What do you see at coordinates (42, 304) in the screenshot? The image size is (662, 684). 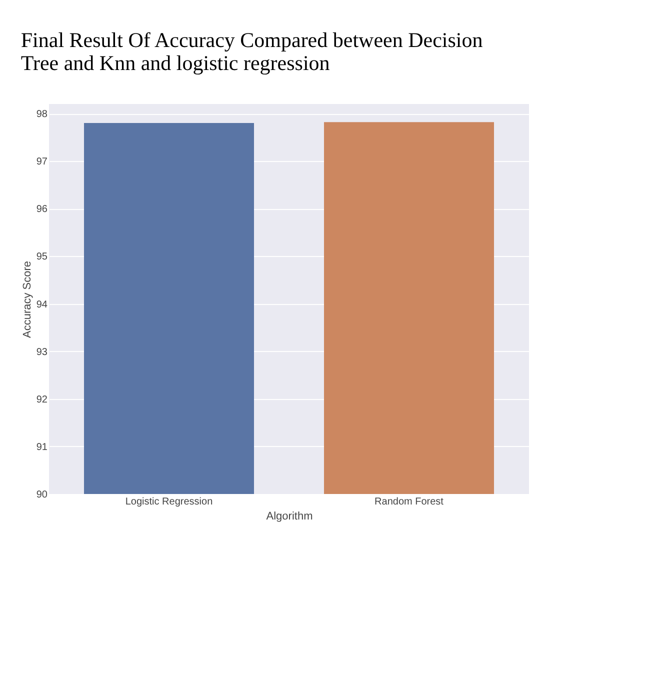 I see `y-tick-label: 94` at bounding box center [42, 304].